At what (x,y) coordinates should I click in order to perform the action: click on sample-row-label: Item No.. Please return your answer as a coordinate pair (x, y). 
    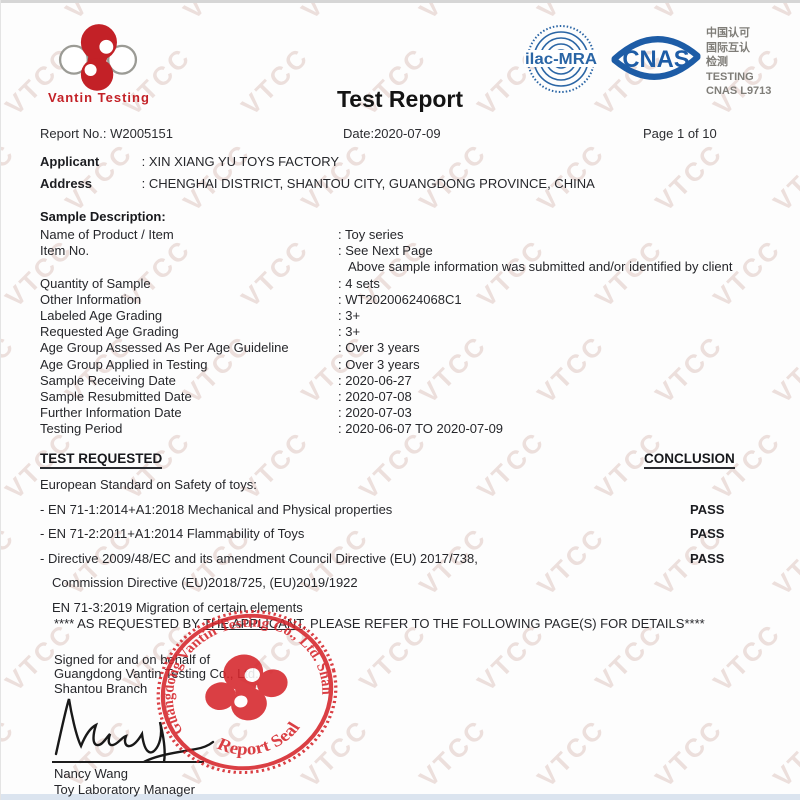
    Looking at the image, I should click on (65, 251).